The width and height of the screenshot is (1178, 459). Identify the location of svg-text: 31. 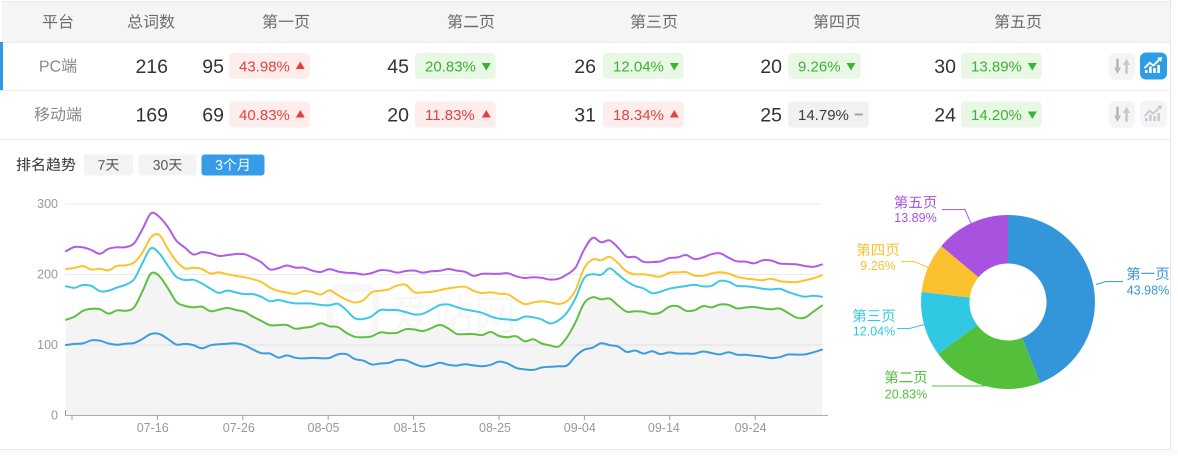
(585, 116).